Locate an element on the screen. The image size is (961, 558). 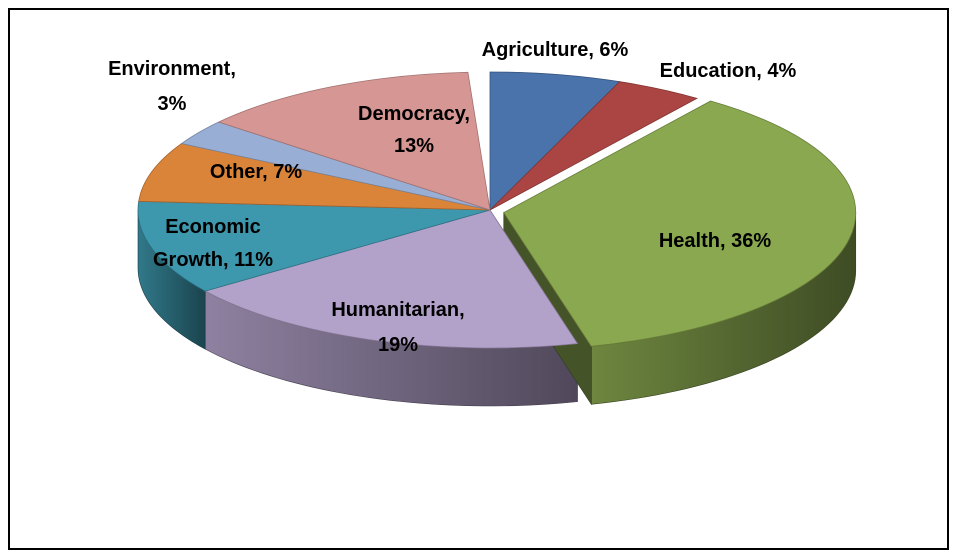
pie-slice-other is located at coordinates (314, 177).